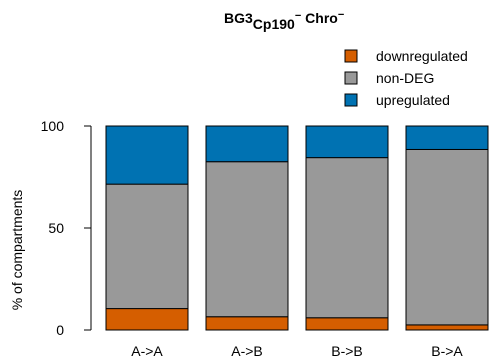 This screenshot has width=494, height=364. I want to click on legend-label: upregulated, so click(413, 100).